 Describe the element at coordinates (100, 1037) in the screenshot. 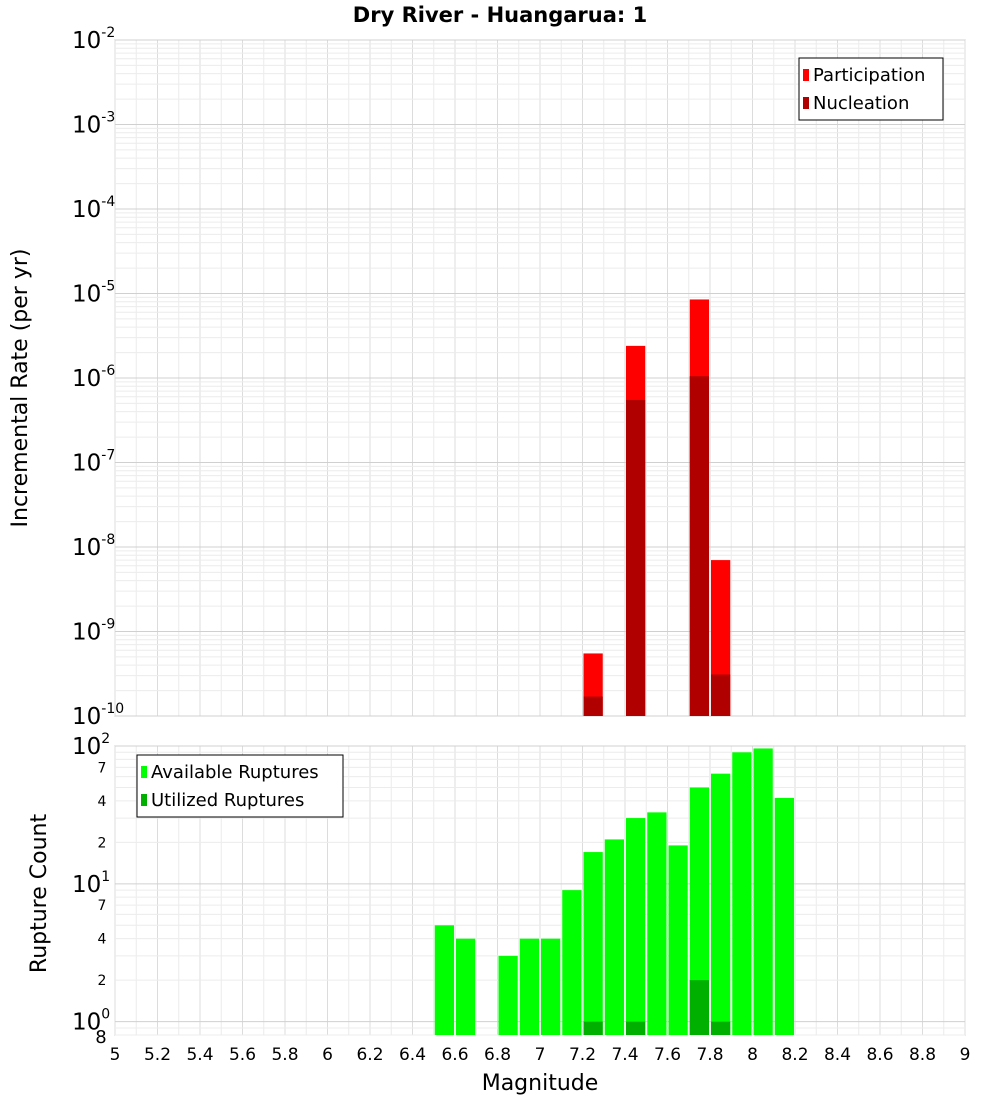

I see `y-bottom-label: 8` at that location.